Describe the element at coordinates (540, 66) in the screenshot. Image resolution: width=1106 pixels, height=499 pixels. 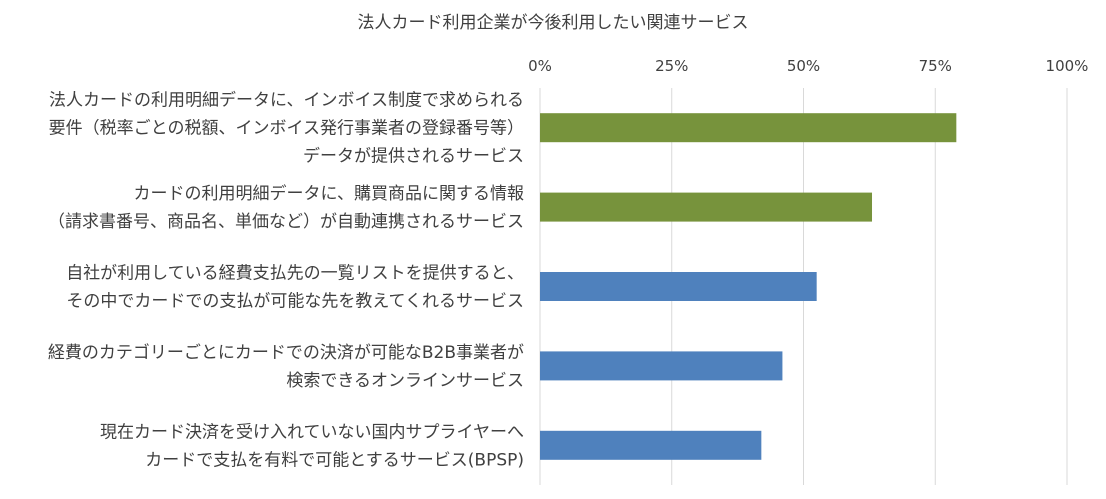
I see `x-tick-label: 0%` at that location.